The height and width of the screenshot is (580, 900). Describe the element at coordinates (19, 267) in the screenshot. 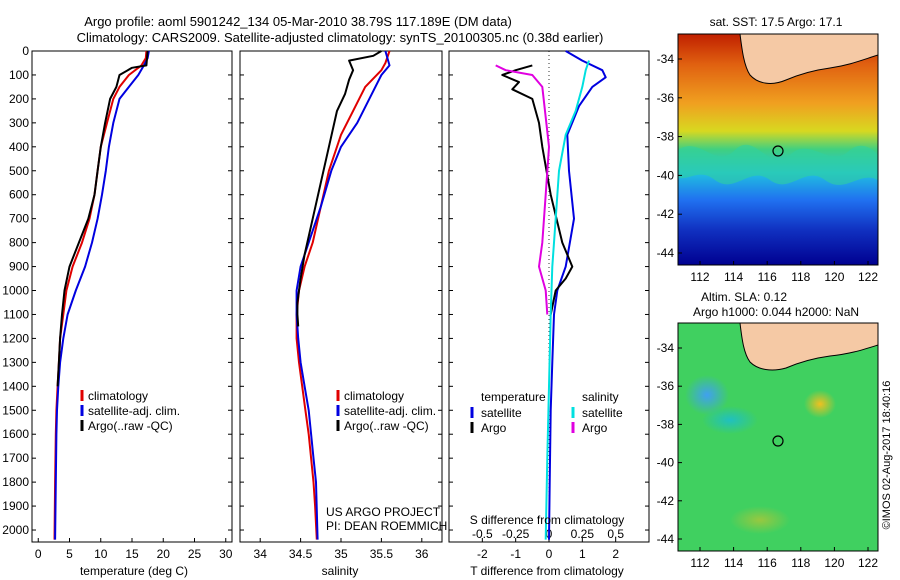

I see `y-tick-label: 900` at that location.